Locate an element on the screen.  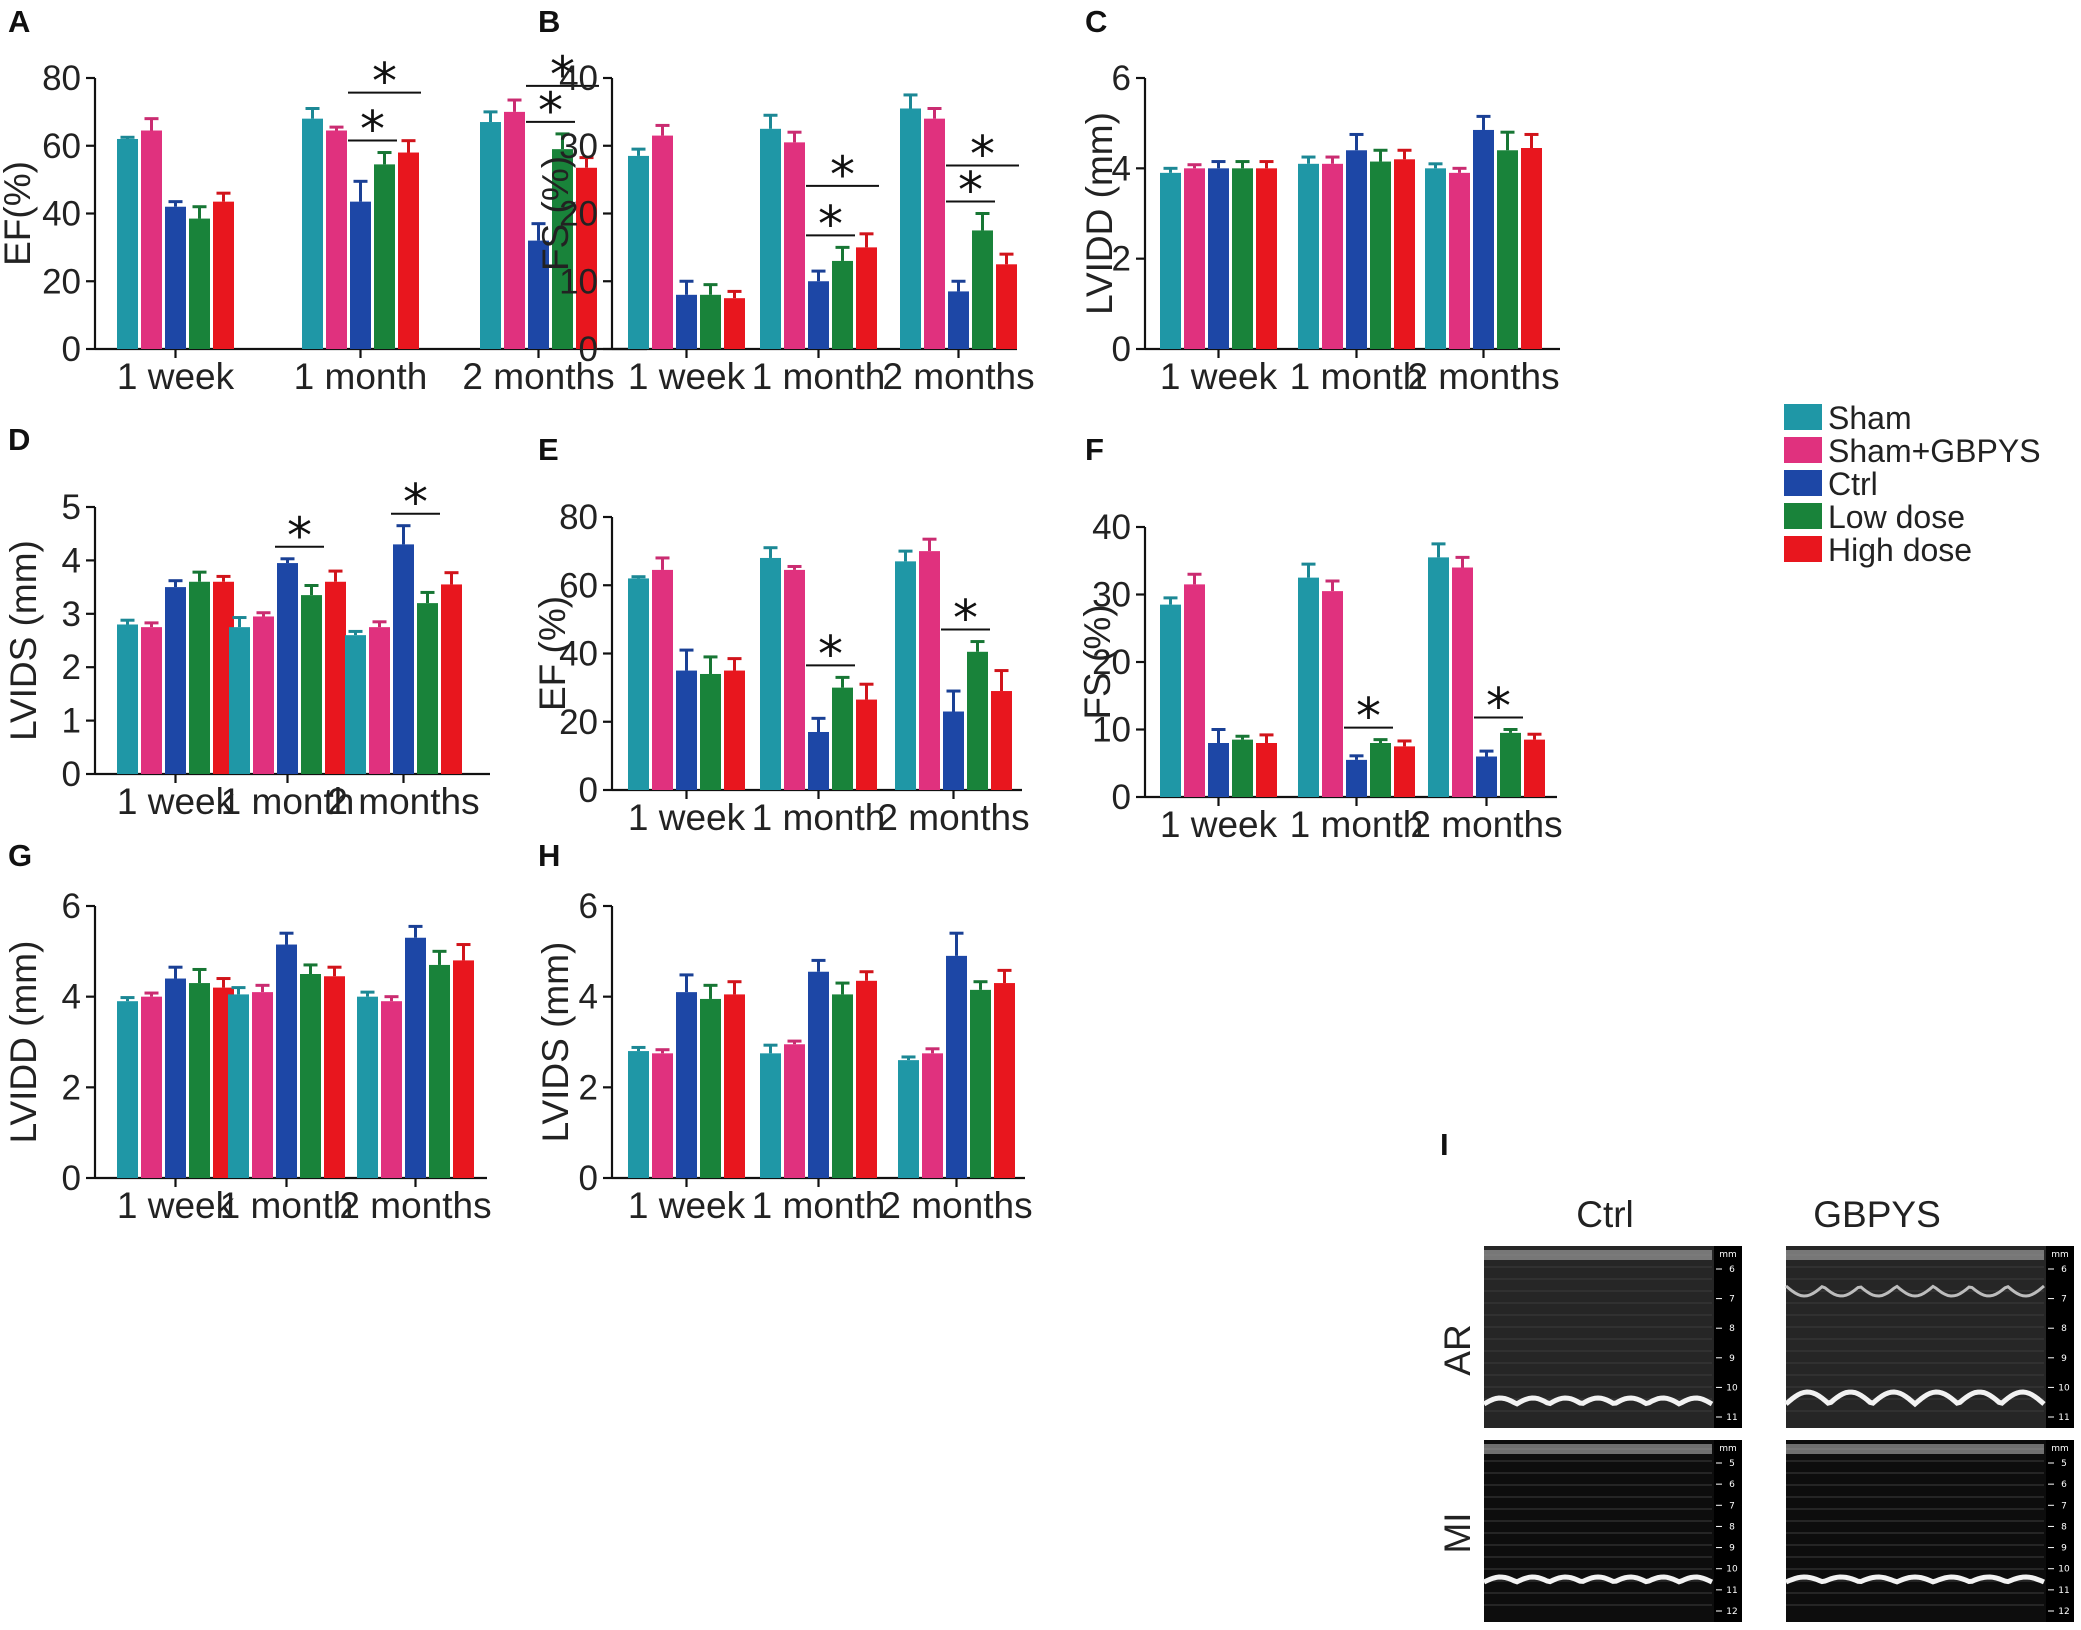
bar-a-ctrl-2-months is located at coordinates (538, 294).